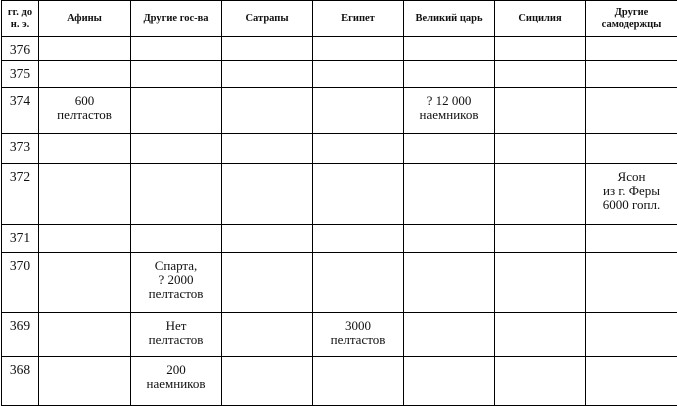 This screenshot has width=677, height=406. I want to click on year-cell: 369, so click(20, 334).